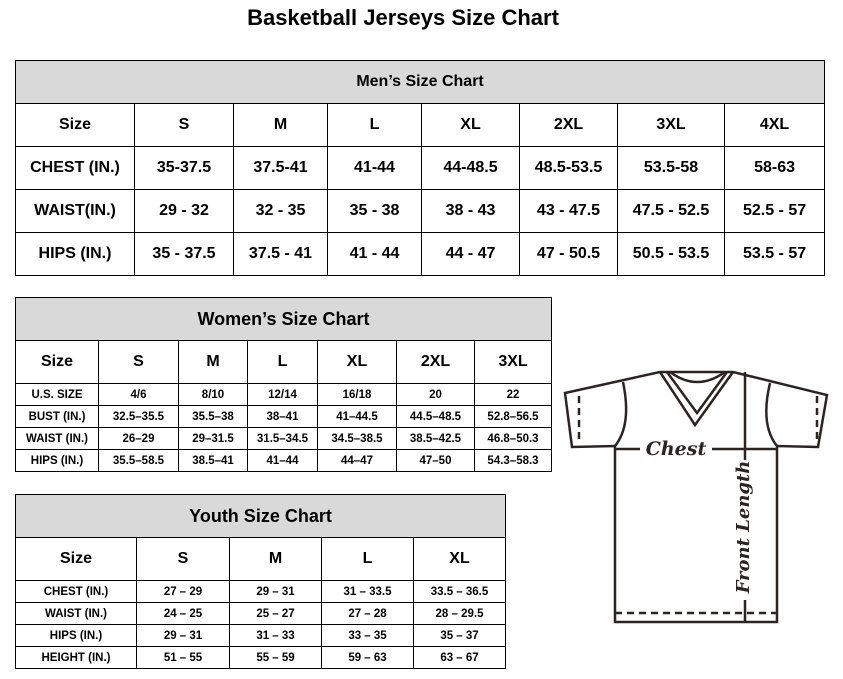 This screenshot has height=679, width=843. Describe the element at coordinates (696, 497) in the screenshot. I see `jersey-outline` at that location.